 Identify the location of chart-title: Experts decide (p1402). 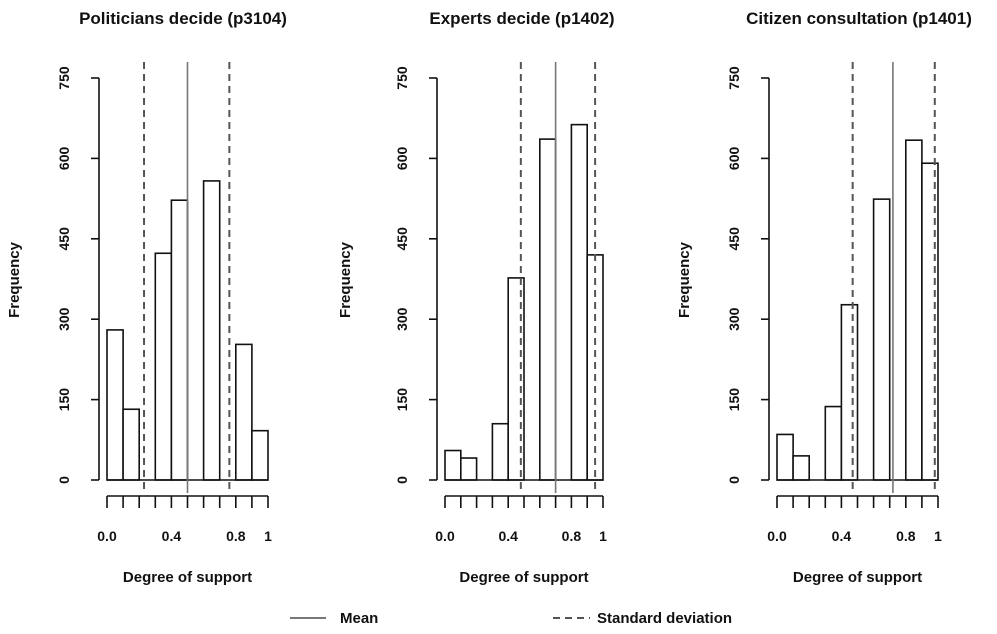
(521, 18).